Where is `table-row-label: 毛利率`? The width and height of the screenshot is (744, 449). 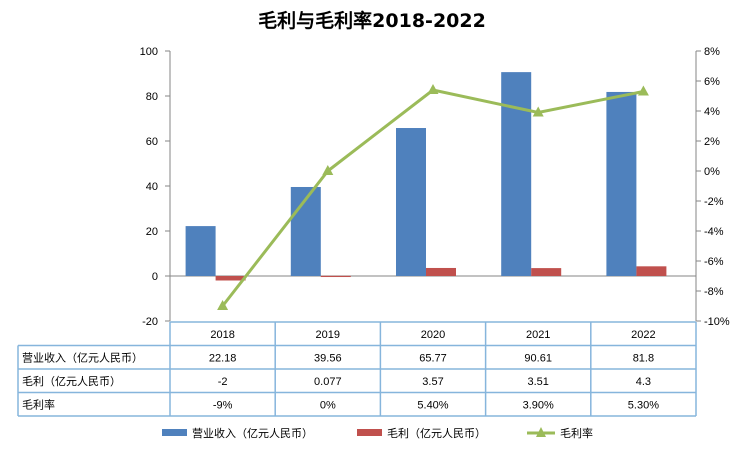 table-row-label: 毛利率 is located at coordinates (38, 404).